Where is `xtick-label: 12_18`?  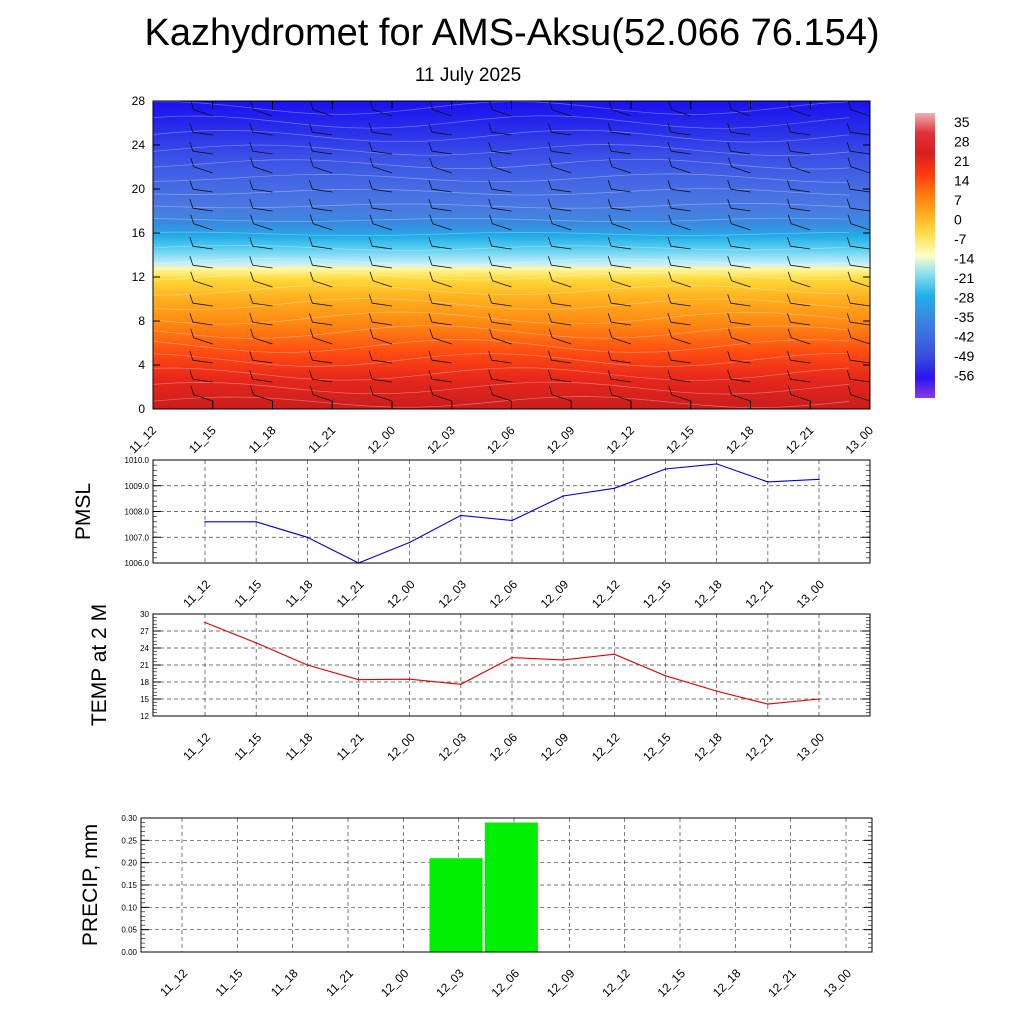 xtick-label: 12_18 is located at coordinates (727, 983).